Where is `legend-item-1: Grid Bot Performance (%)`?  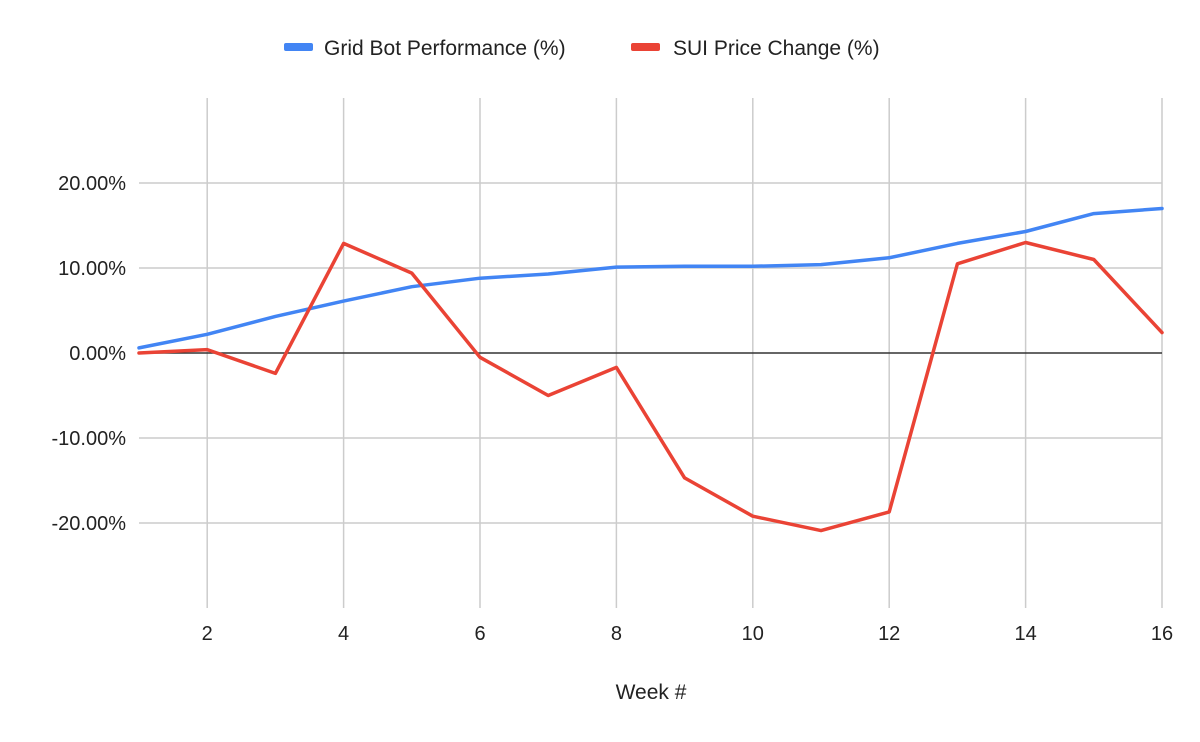 legend-item-1: Grid Bot Performance (%) is located at coordinates (425, 48).